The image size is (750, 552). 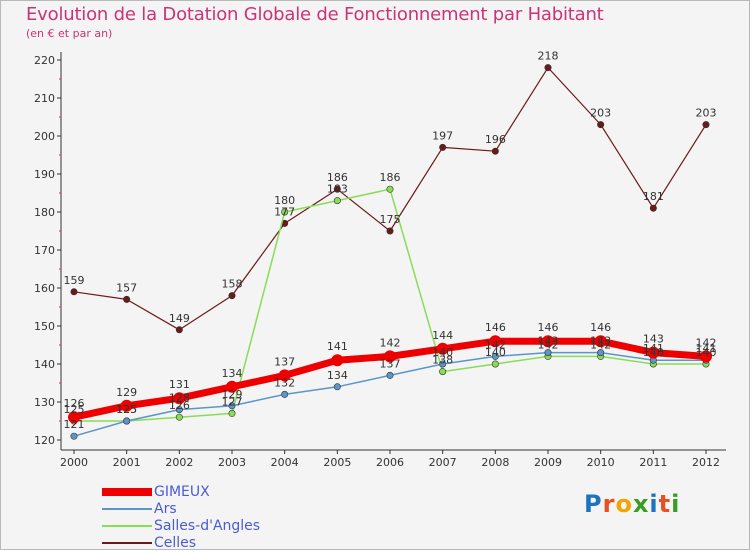 What do you see at coordinates (653, 462) in the screenshot?
I see `x-tick-label: 2011` at bounding box center [653, 462].